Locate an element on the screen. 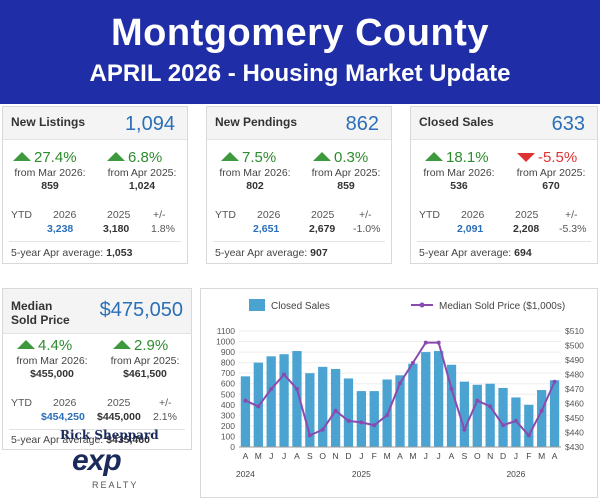  year-label: 2026 is located at coordinates (515, 474).